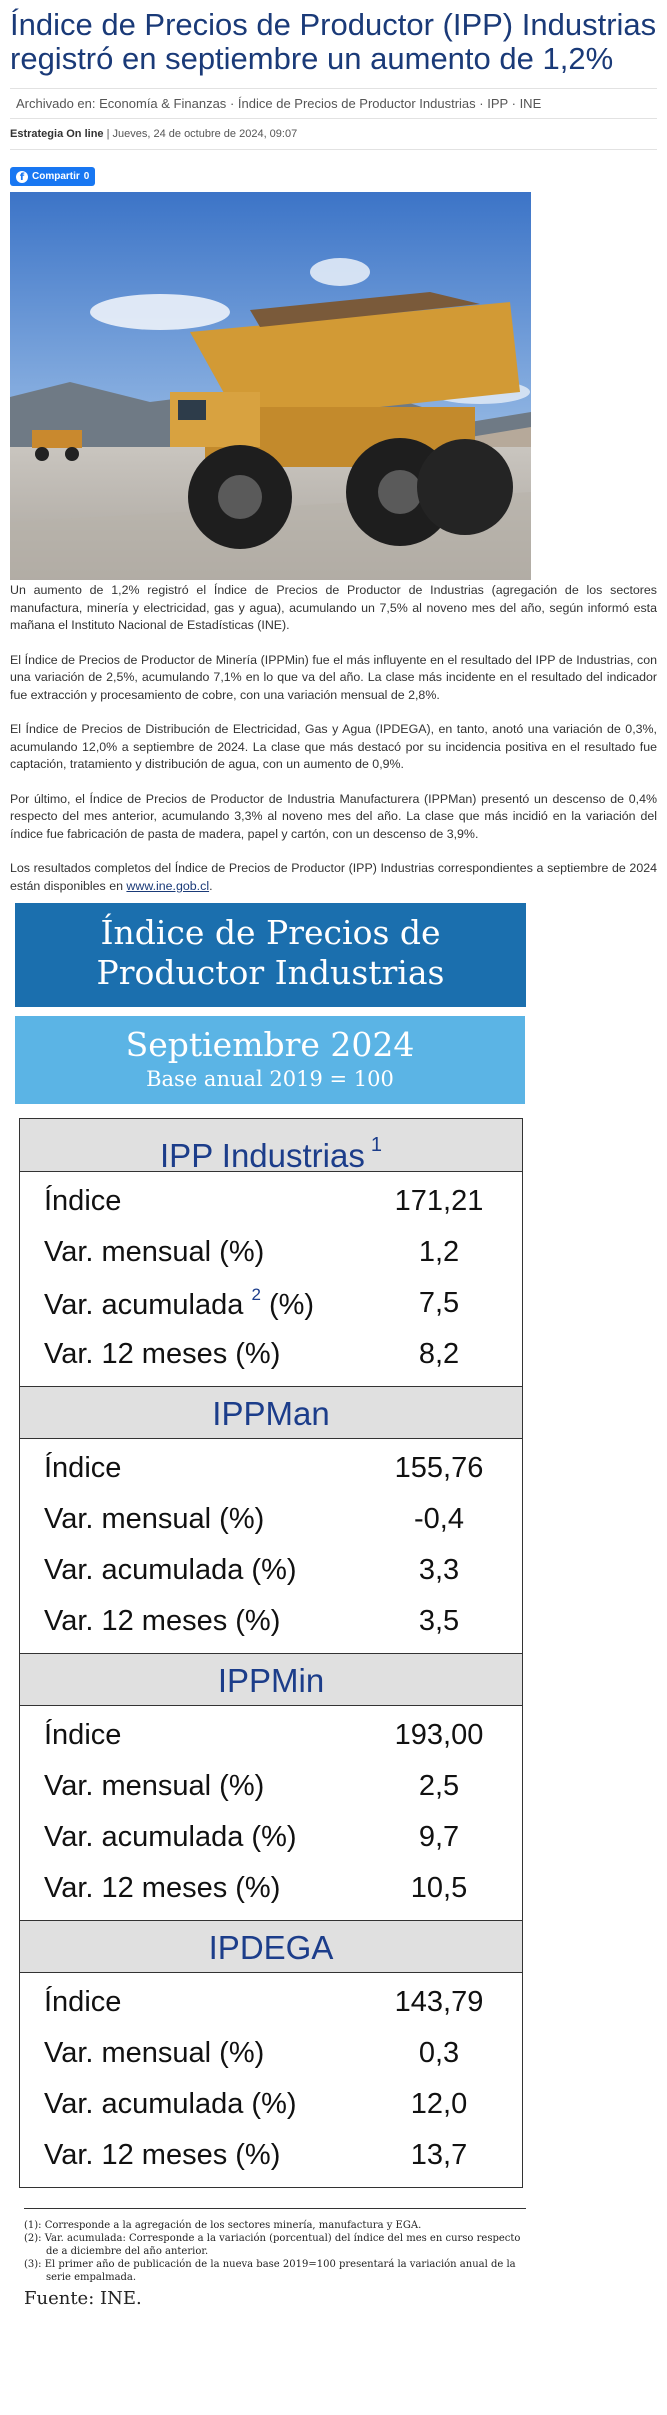  Describe the element at coordinates (439, 2053) in the screenshot. I see `row-value: 0,3` at that location.